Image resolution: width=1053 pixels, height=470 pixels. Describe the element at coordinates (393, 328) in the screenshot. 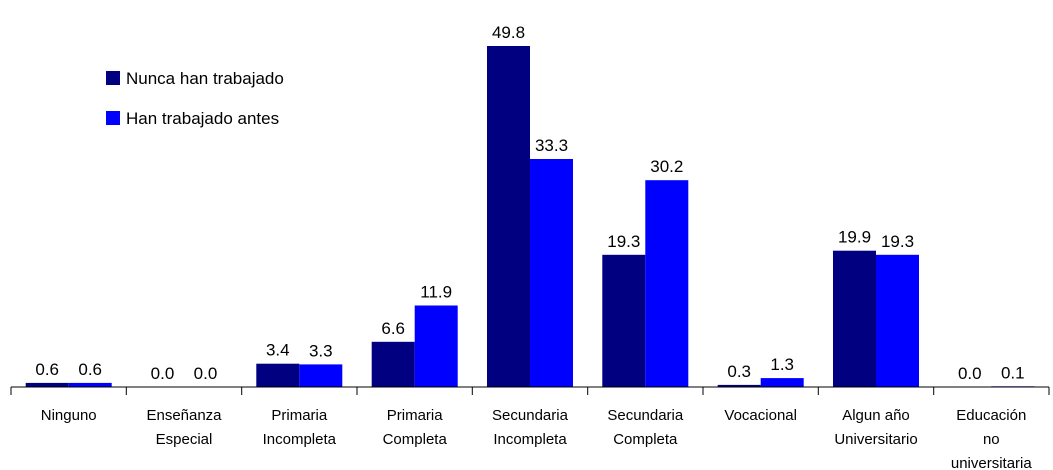

I see `data-label-series-1-cat-4: 6.6` at that location.